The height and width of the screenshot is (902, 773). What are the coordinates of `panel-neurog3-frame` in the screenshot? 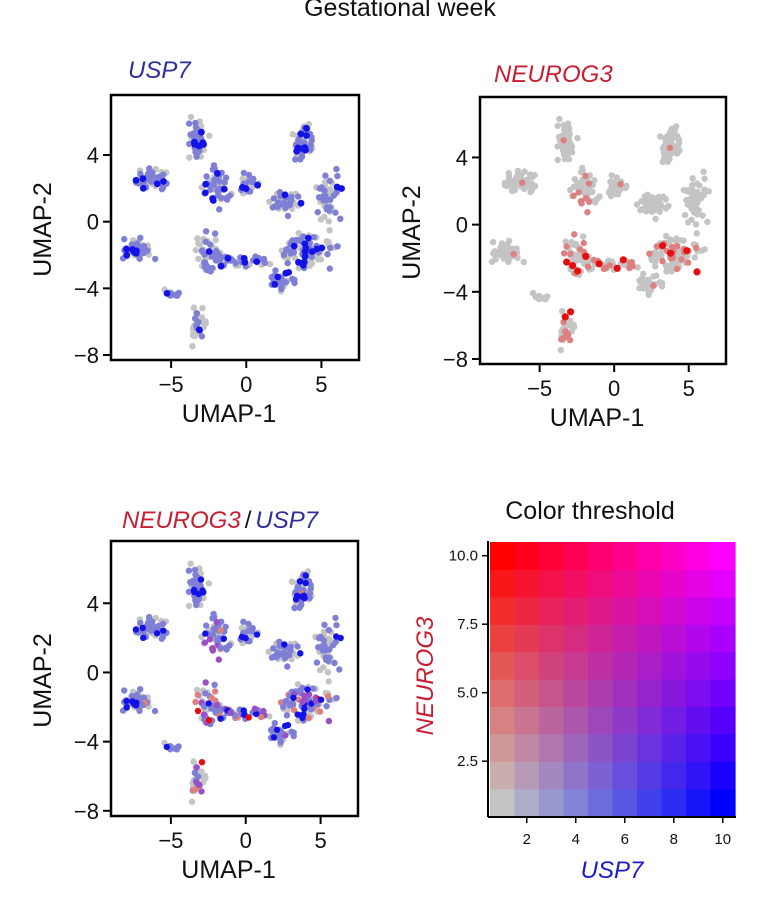 It's located at (603, 230).